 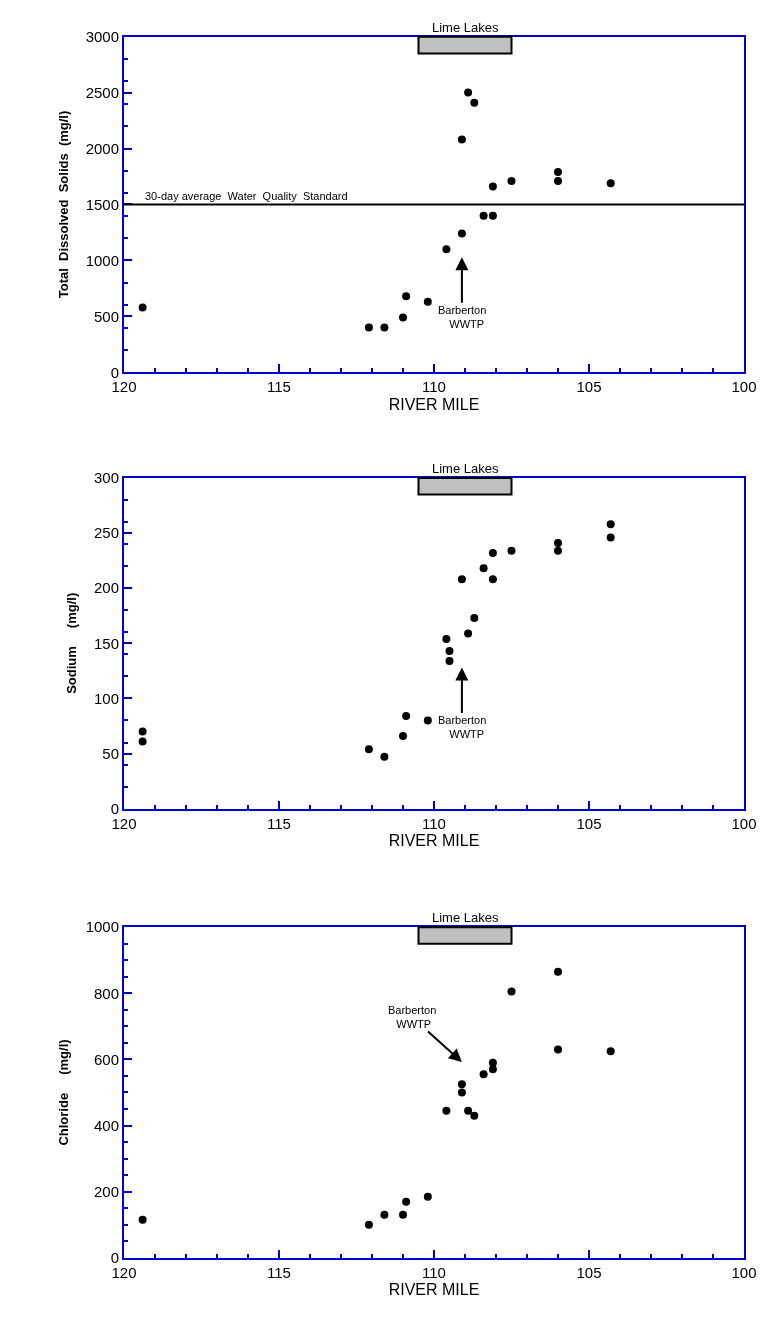 What do you see at coordinates (246, 196) in the screenshot?
I see `ref-line-label: 30-day average Water Quality Standard` at bounding box center [246, 196].